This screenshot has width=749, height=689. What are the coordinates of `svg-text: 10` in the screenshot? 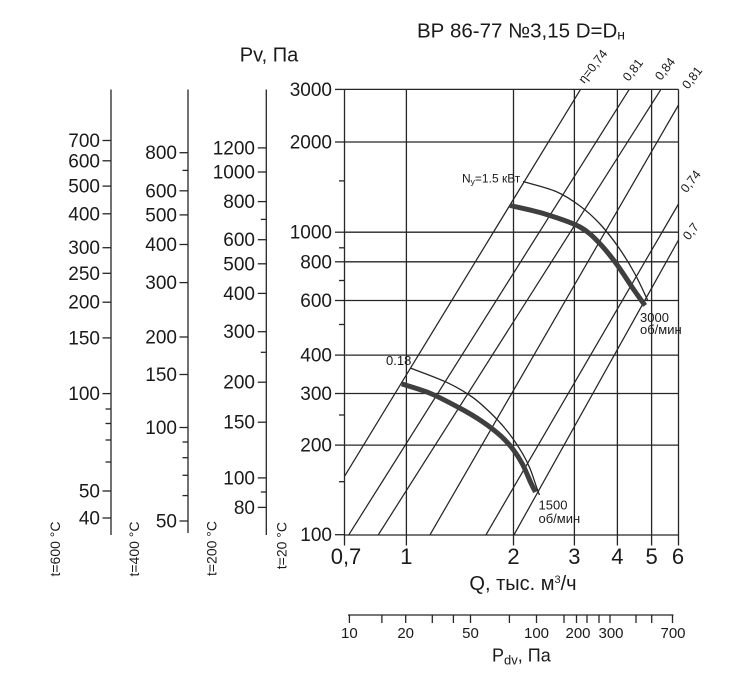 It's located at (349, 633).